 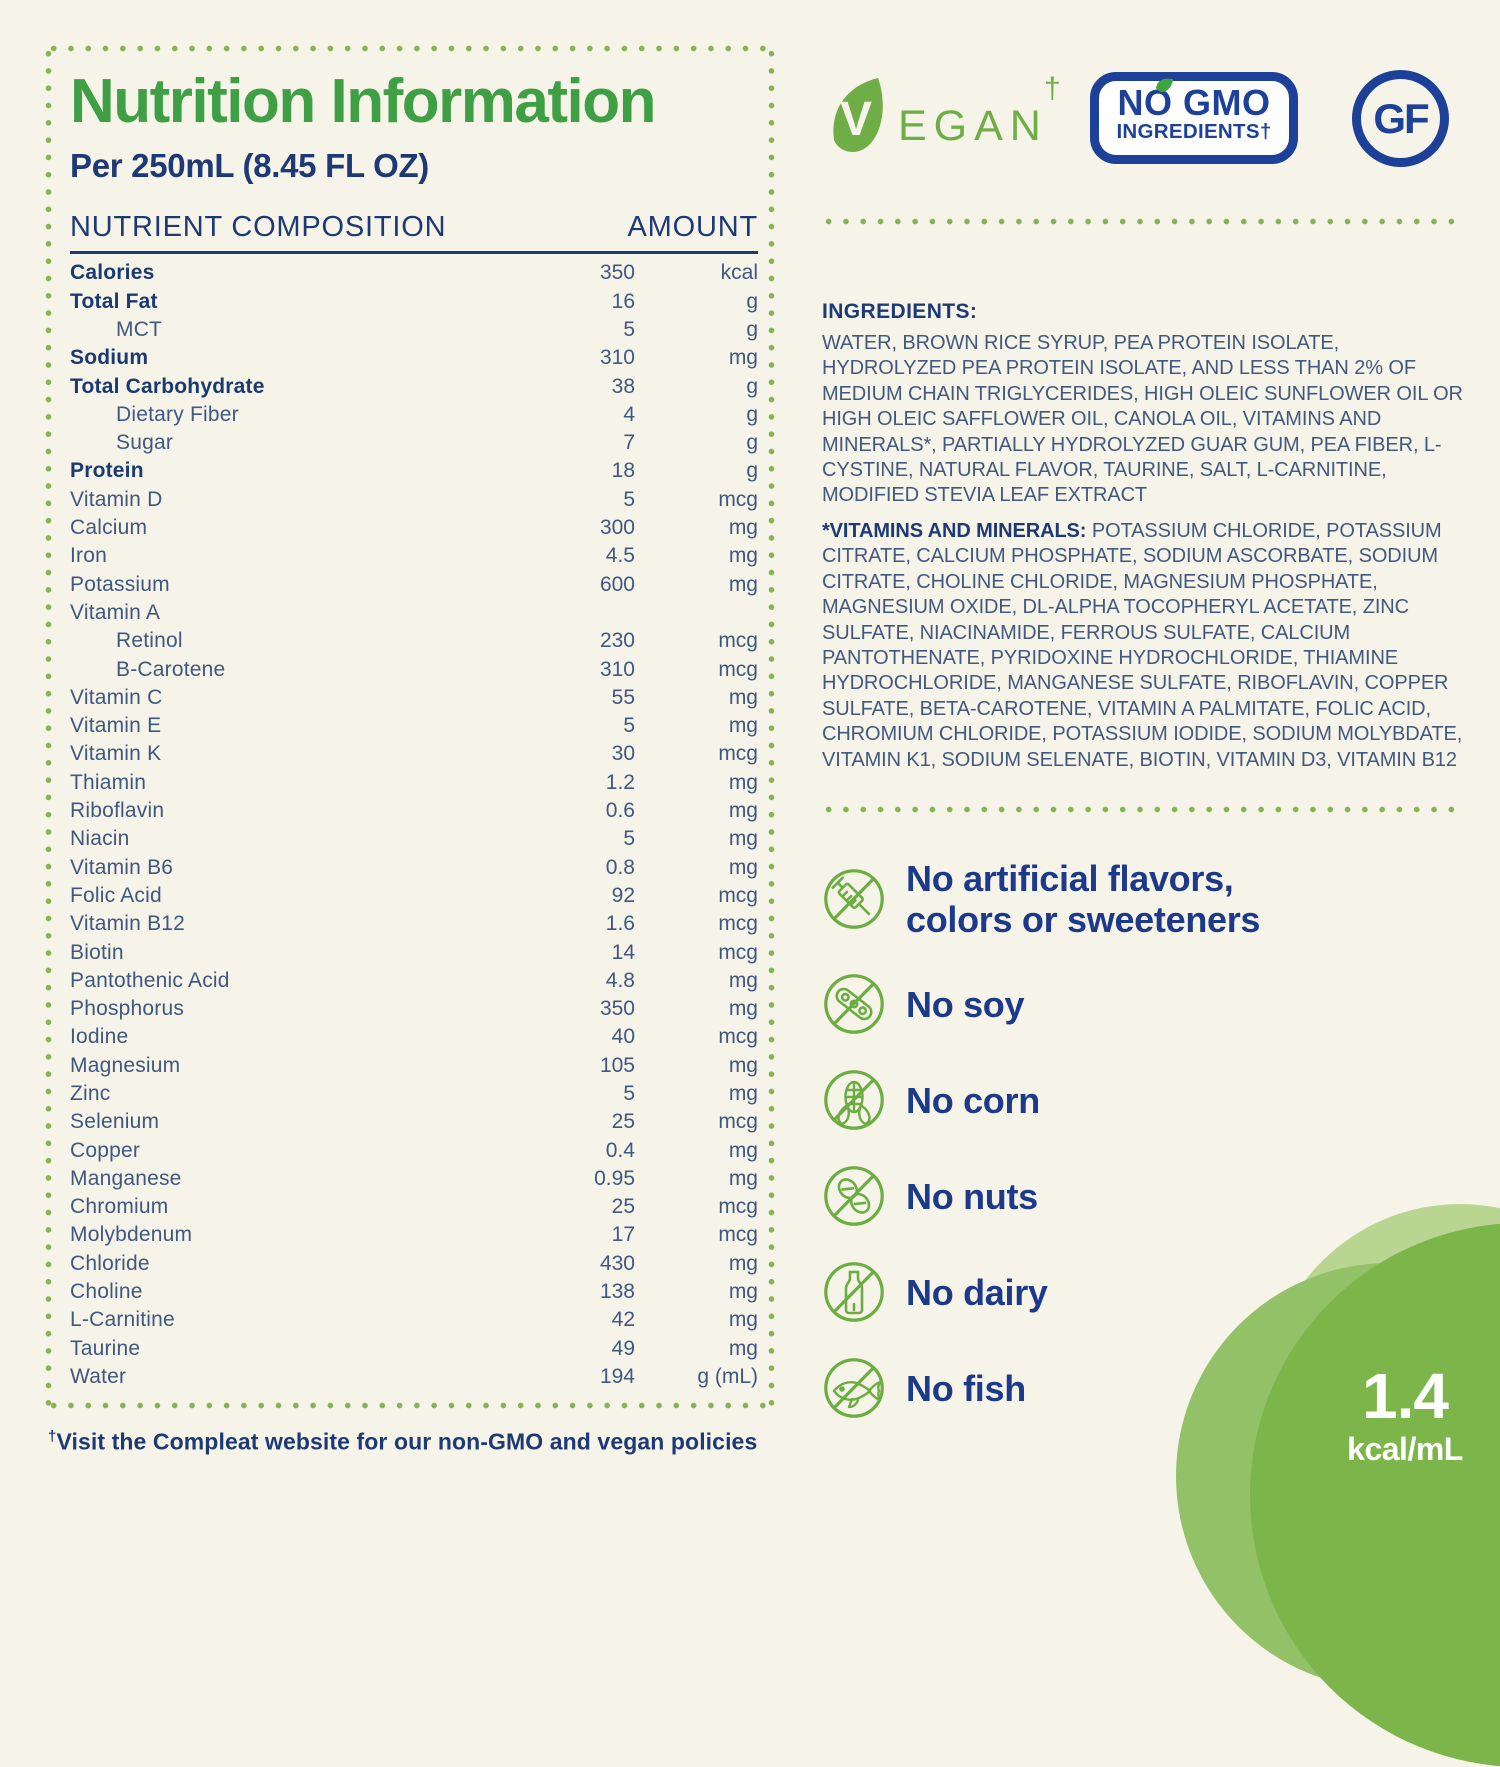 I want to click on table-row: B-Carotene 310 mcg, so click(x=414, y=669).